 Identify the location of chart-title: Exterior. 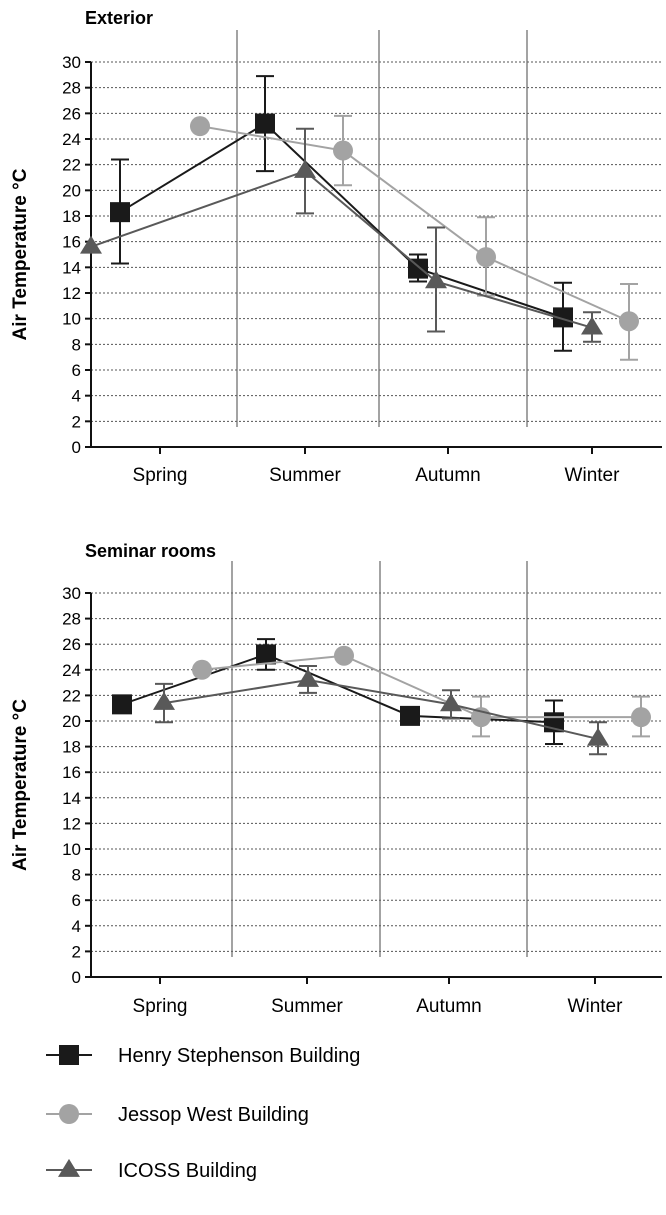
(119, 18).